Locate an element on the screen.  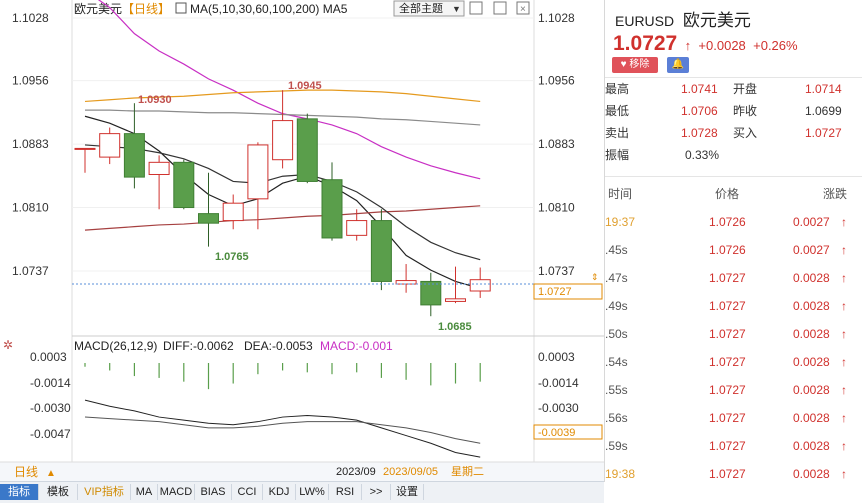
price-tick-label: 1.0810 is located at coordinates (30, 208).